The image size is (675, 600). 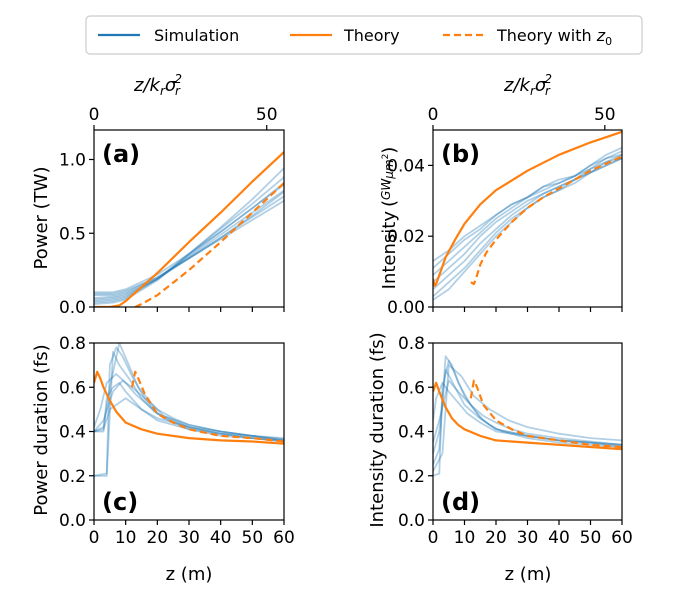 I want to click on panel-c-xtick-label: 30, so click(x=189, y=538).